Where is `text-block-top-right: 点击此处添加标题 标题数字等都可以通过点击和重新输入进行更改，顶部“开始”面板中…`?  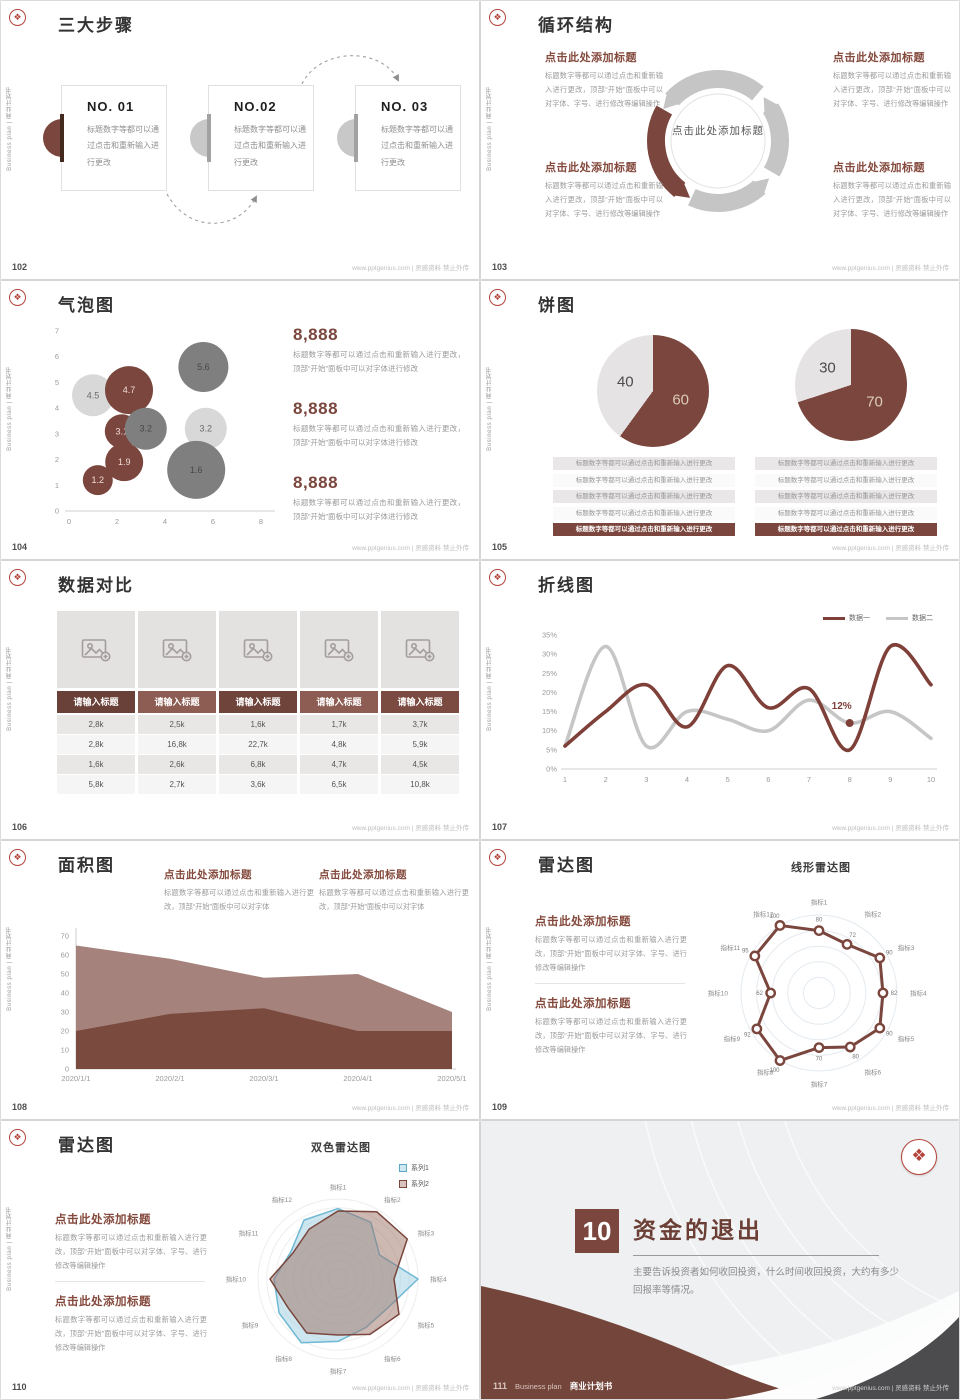
text-block-top-right: 点击此处添加标题 标题数字等都可以通过点击和重新输入进行更改，顶部“开始”面板中… is located at coordinates (892, 80).